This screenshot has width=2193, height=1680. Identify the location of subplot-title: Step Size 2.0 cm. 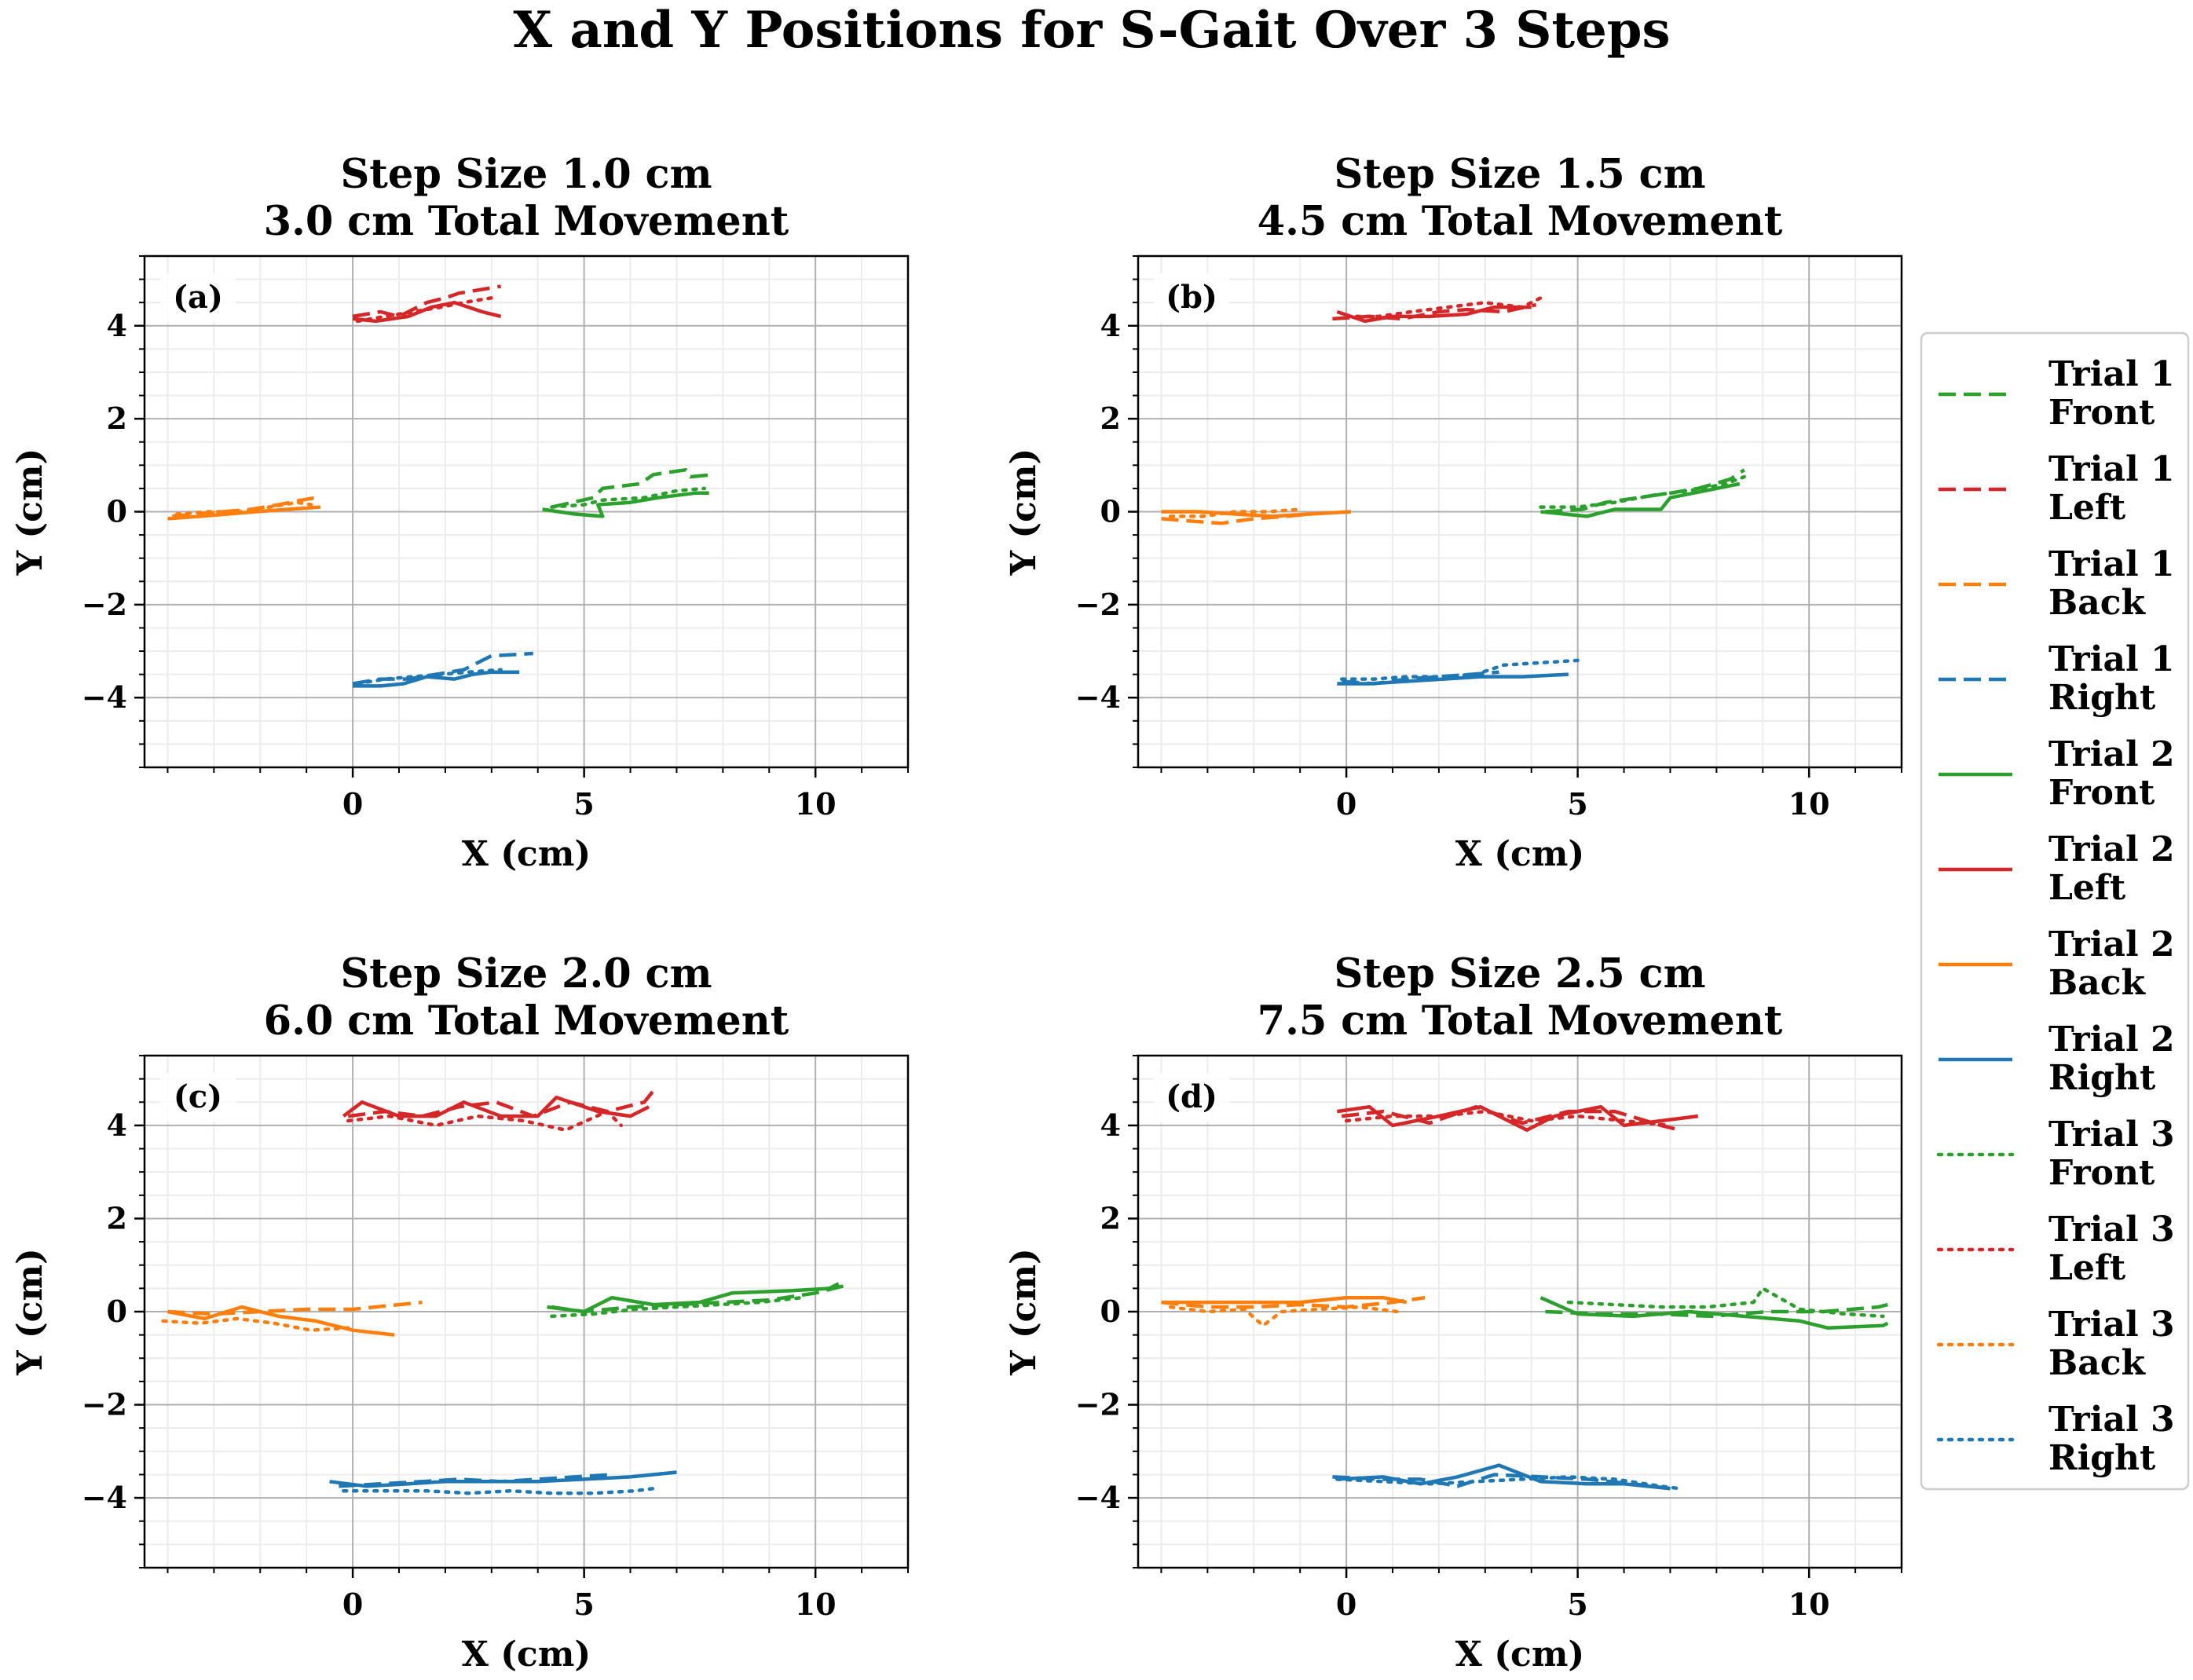
(526, 973).